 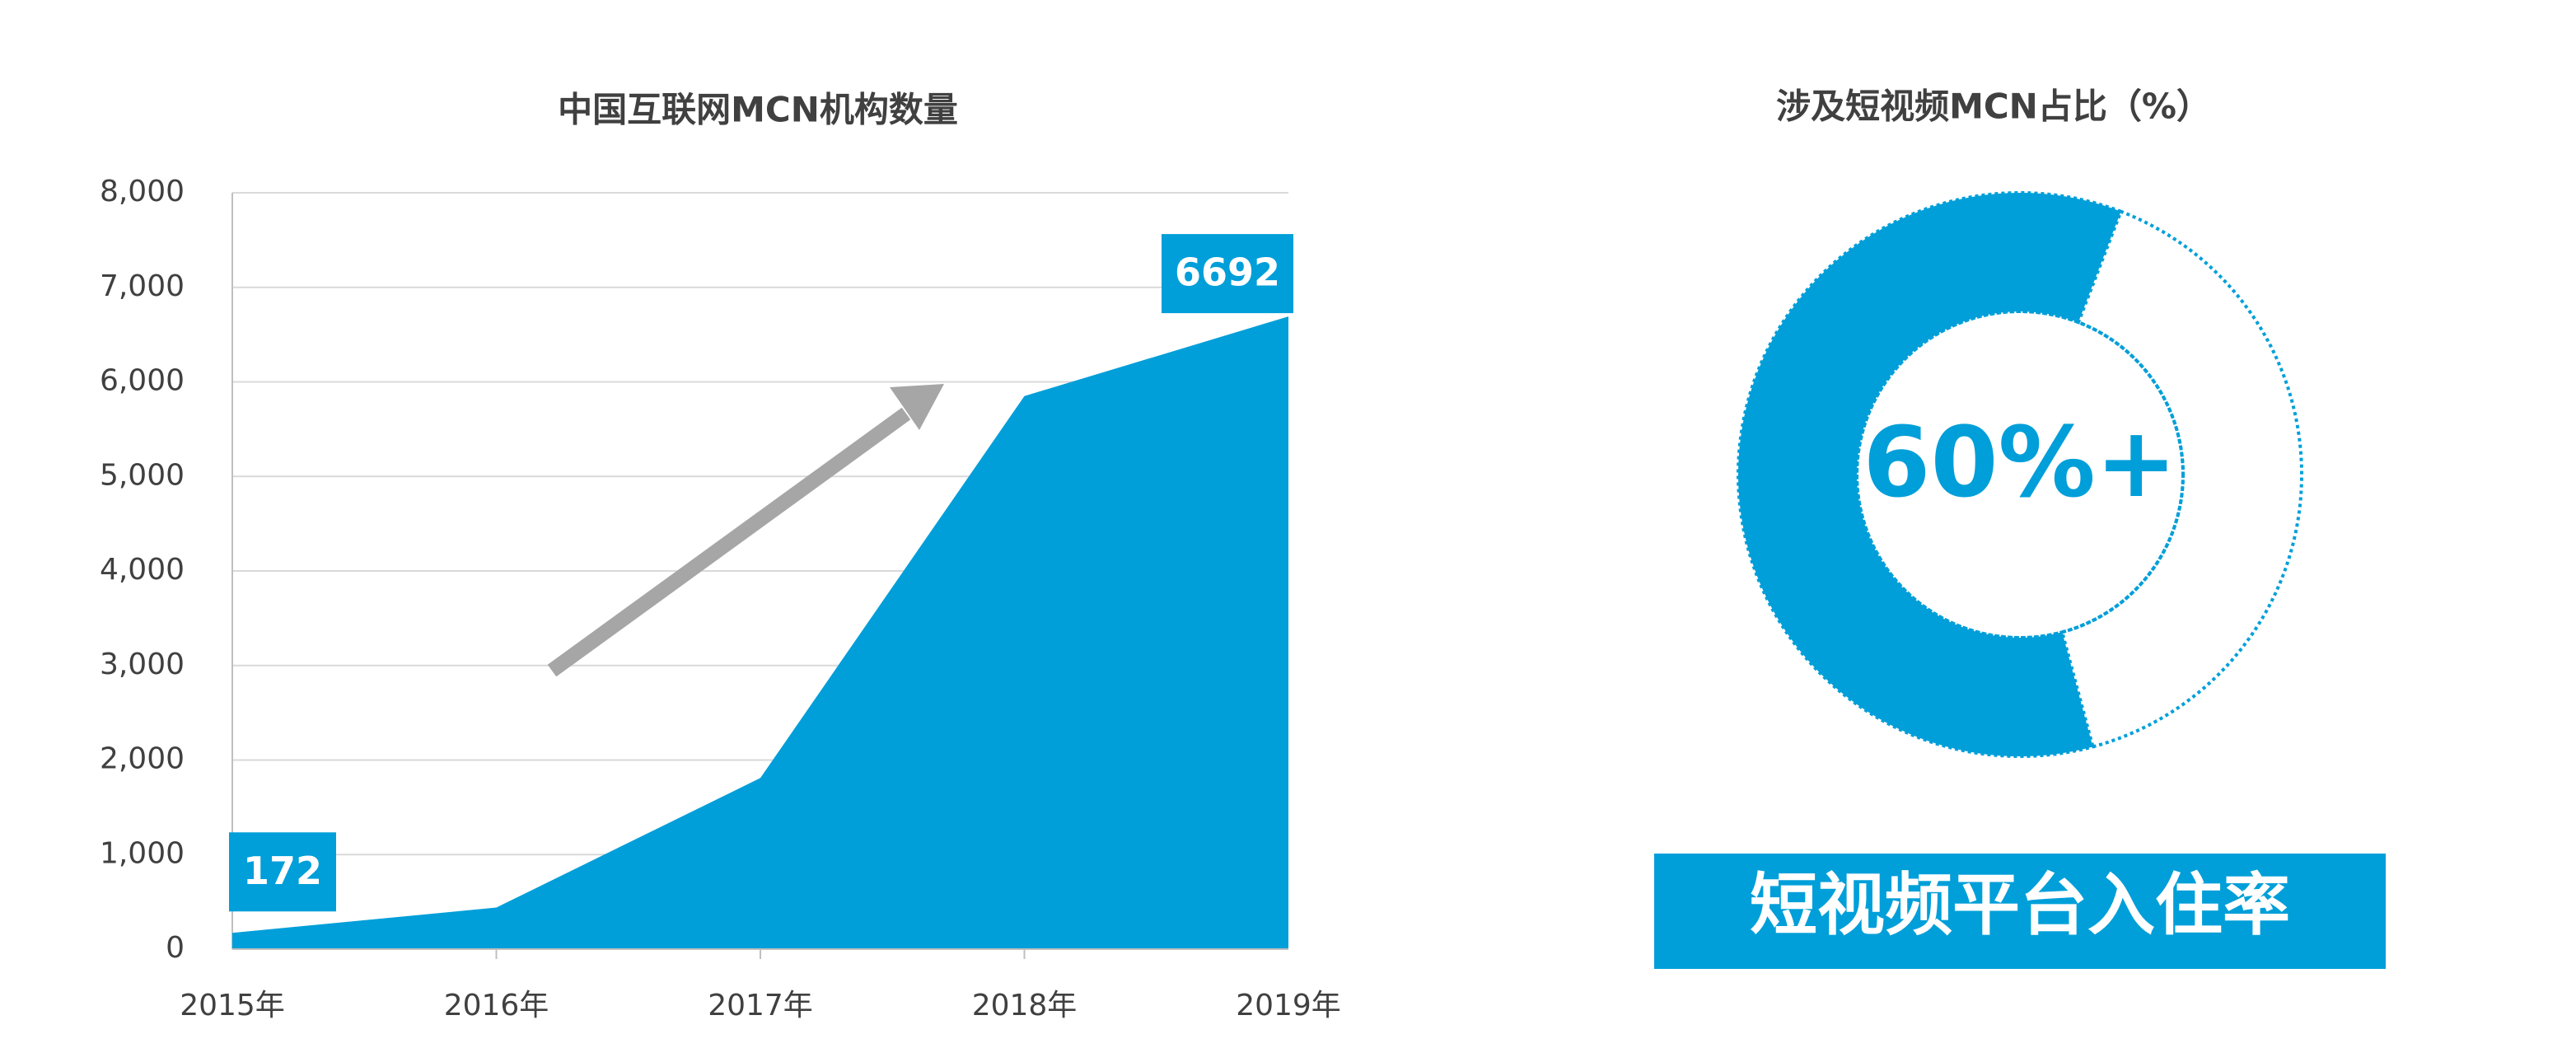 What do you see at coordinates (142, 570) in the screenshot?
I see `y-tick-label: 4,000` at bounding box center [142, 570].